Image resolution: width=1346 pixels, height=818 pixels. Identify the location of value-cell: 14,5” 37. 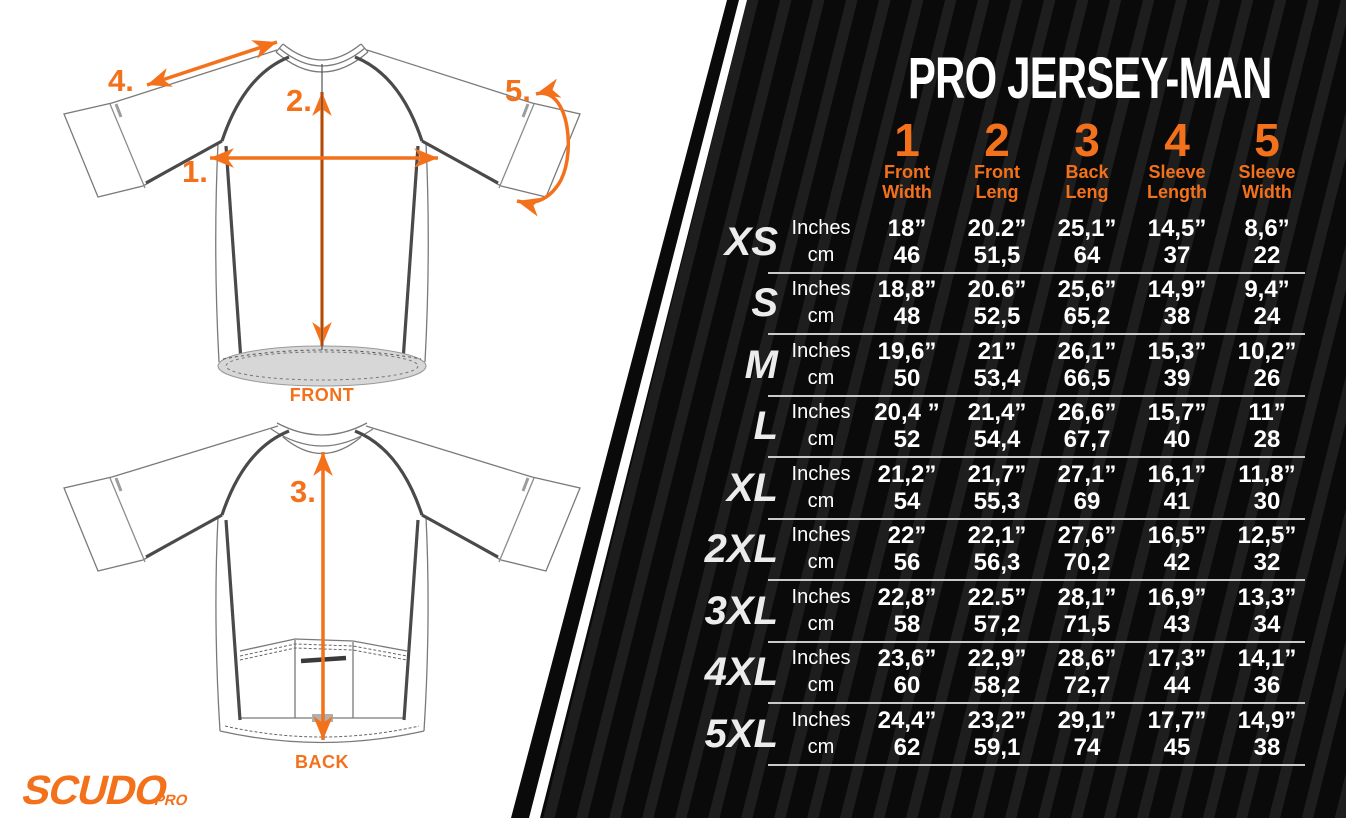
(1177, 242).